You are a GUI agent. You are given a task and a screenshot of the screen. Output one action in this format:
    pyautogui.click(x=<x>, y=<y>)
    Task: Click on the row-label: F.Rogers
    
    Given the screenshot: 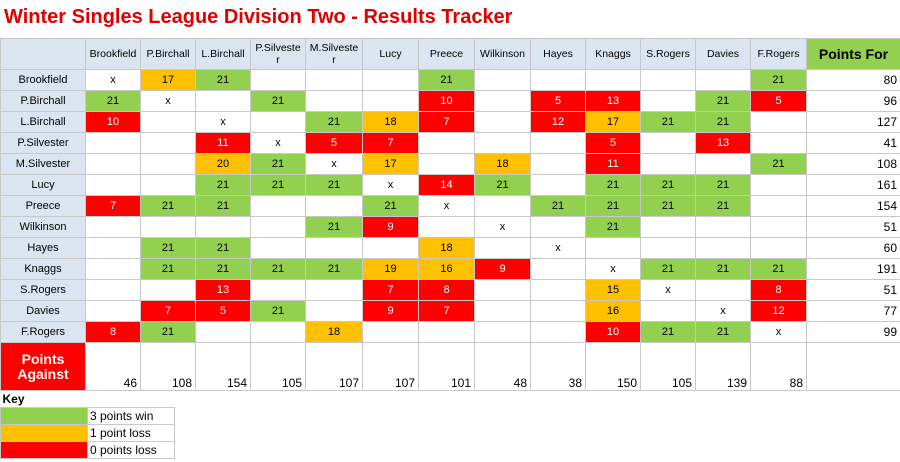 What is the action you would take?
    pyautogui.click(x=43, y=332)
    